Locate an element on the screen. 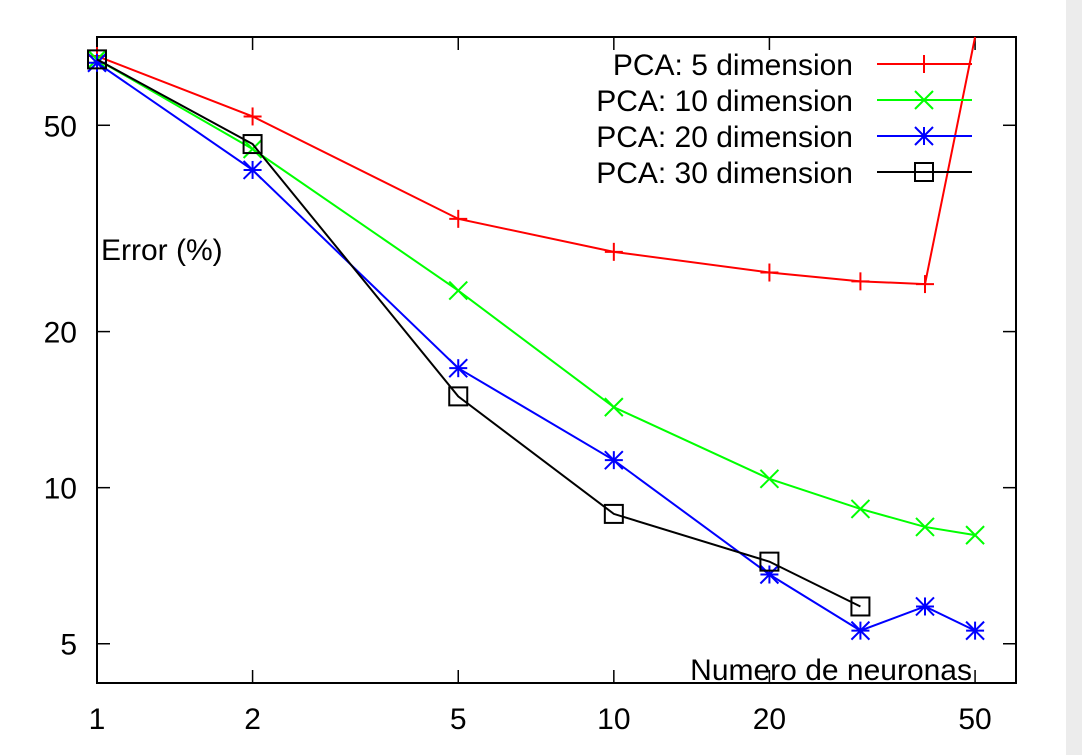 The height and width of the screenshot is (755, 1082). x-axis-label: Numero de neuronas is located at coordinates (831, 670).